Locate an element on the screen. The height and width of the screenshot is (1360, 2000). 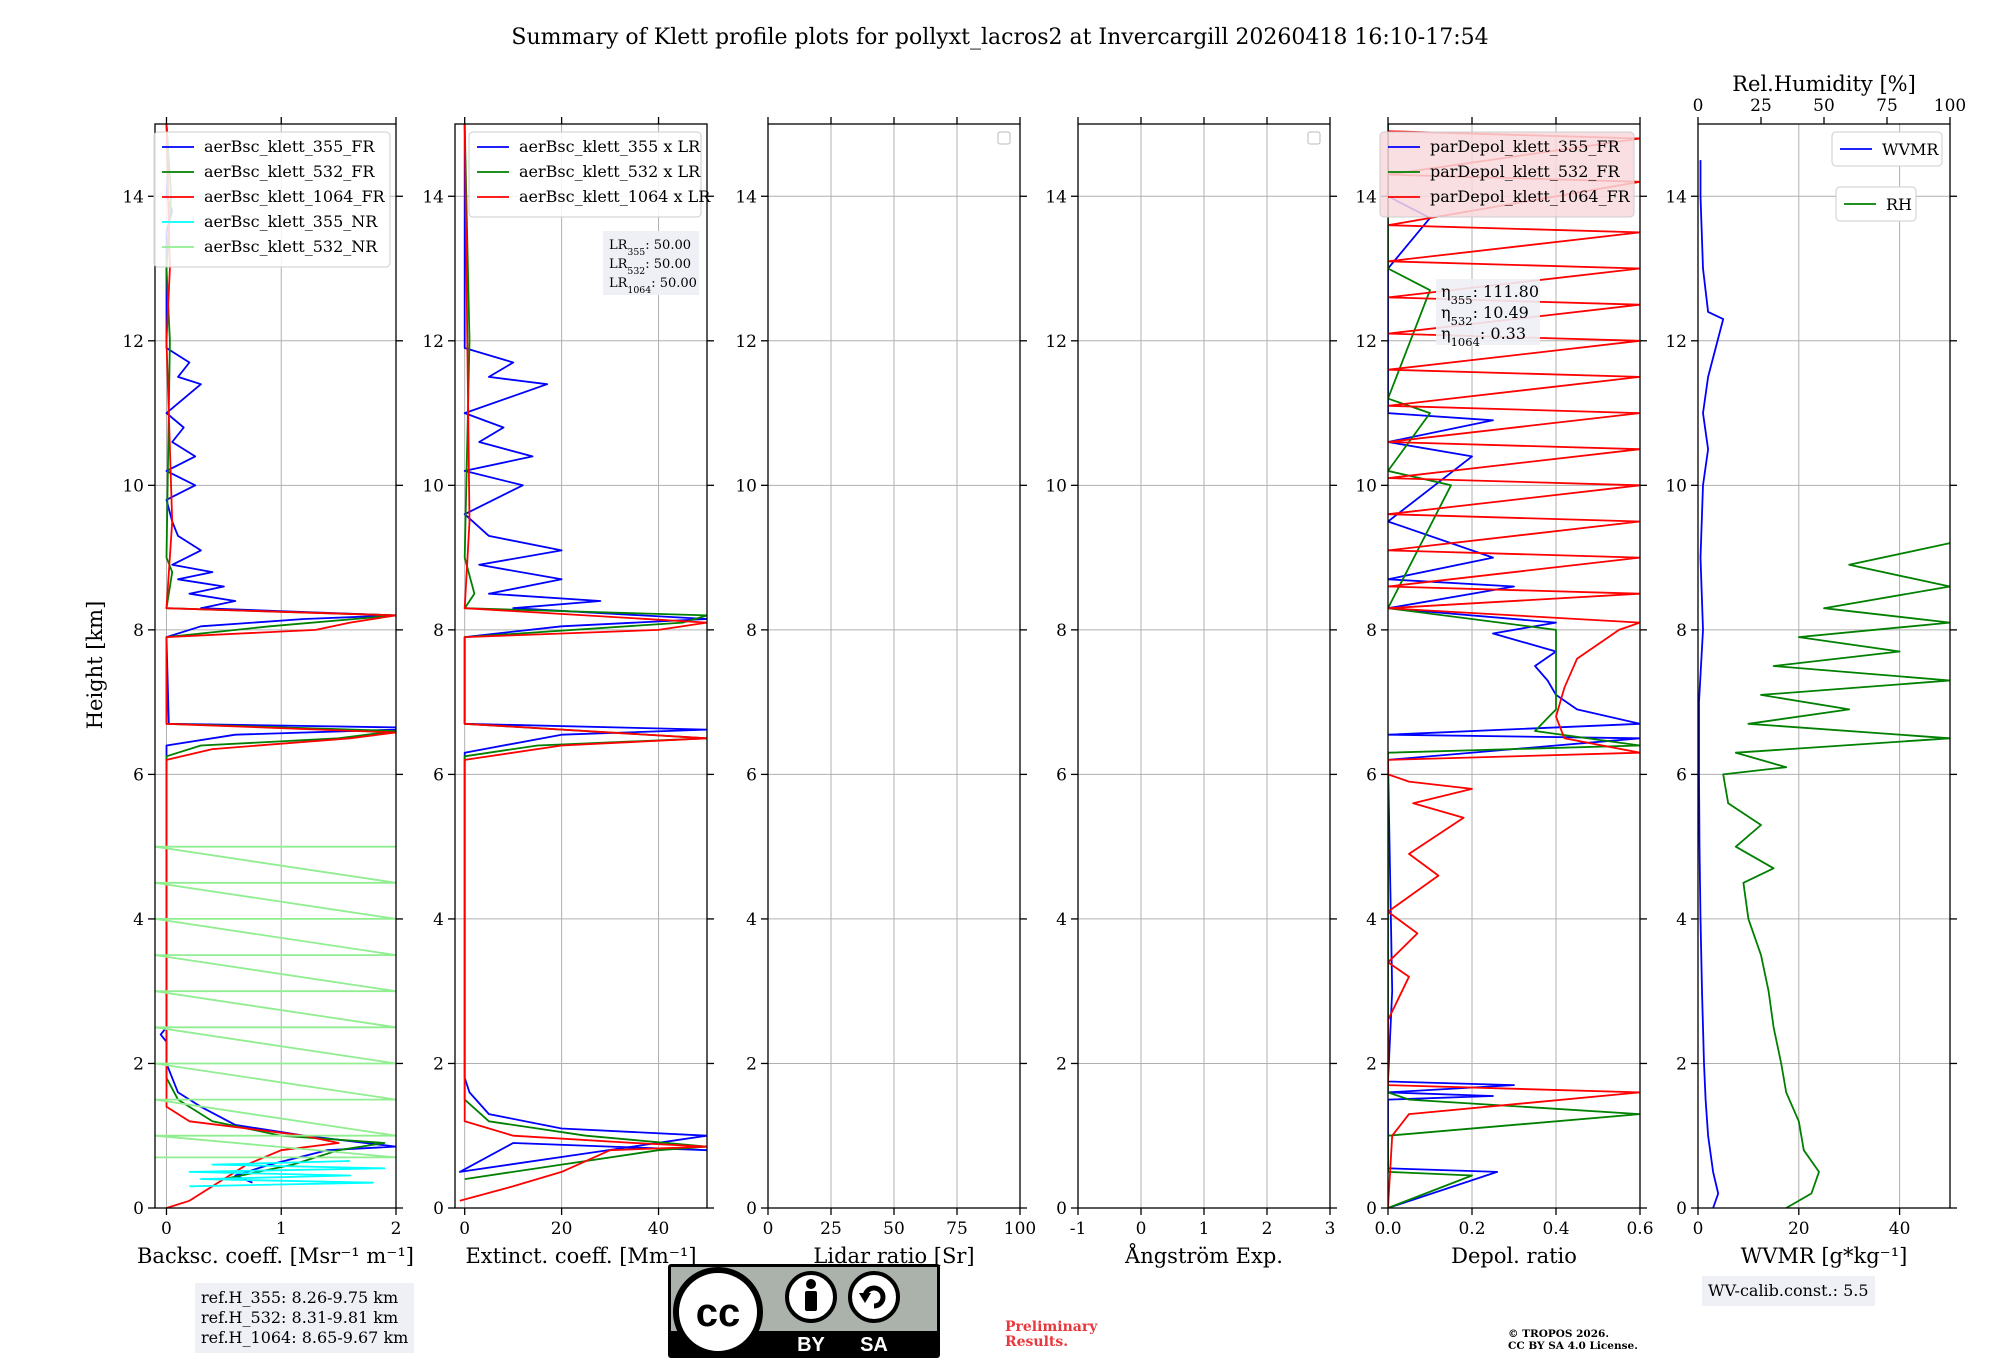
panel-frame is located at coordinates (1514, 666).